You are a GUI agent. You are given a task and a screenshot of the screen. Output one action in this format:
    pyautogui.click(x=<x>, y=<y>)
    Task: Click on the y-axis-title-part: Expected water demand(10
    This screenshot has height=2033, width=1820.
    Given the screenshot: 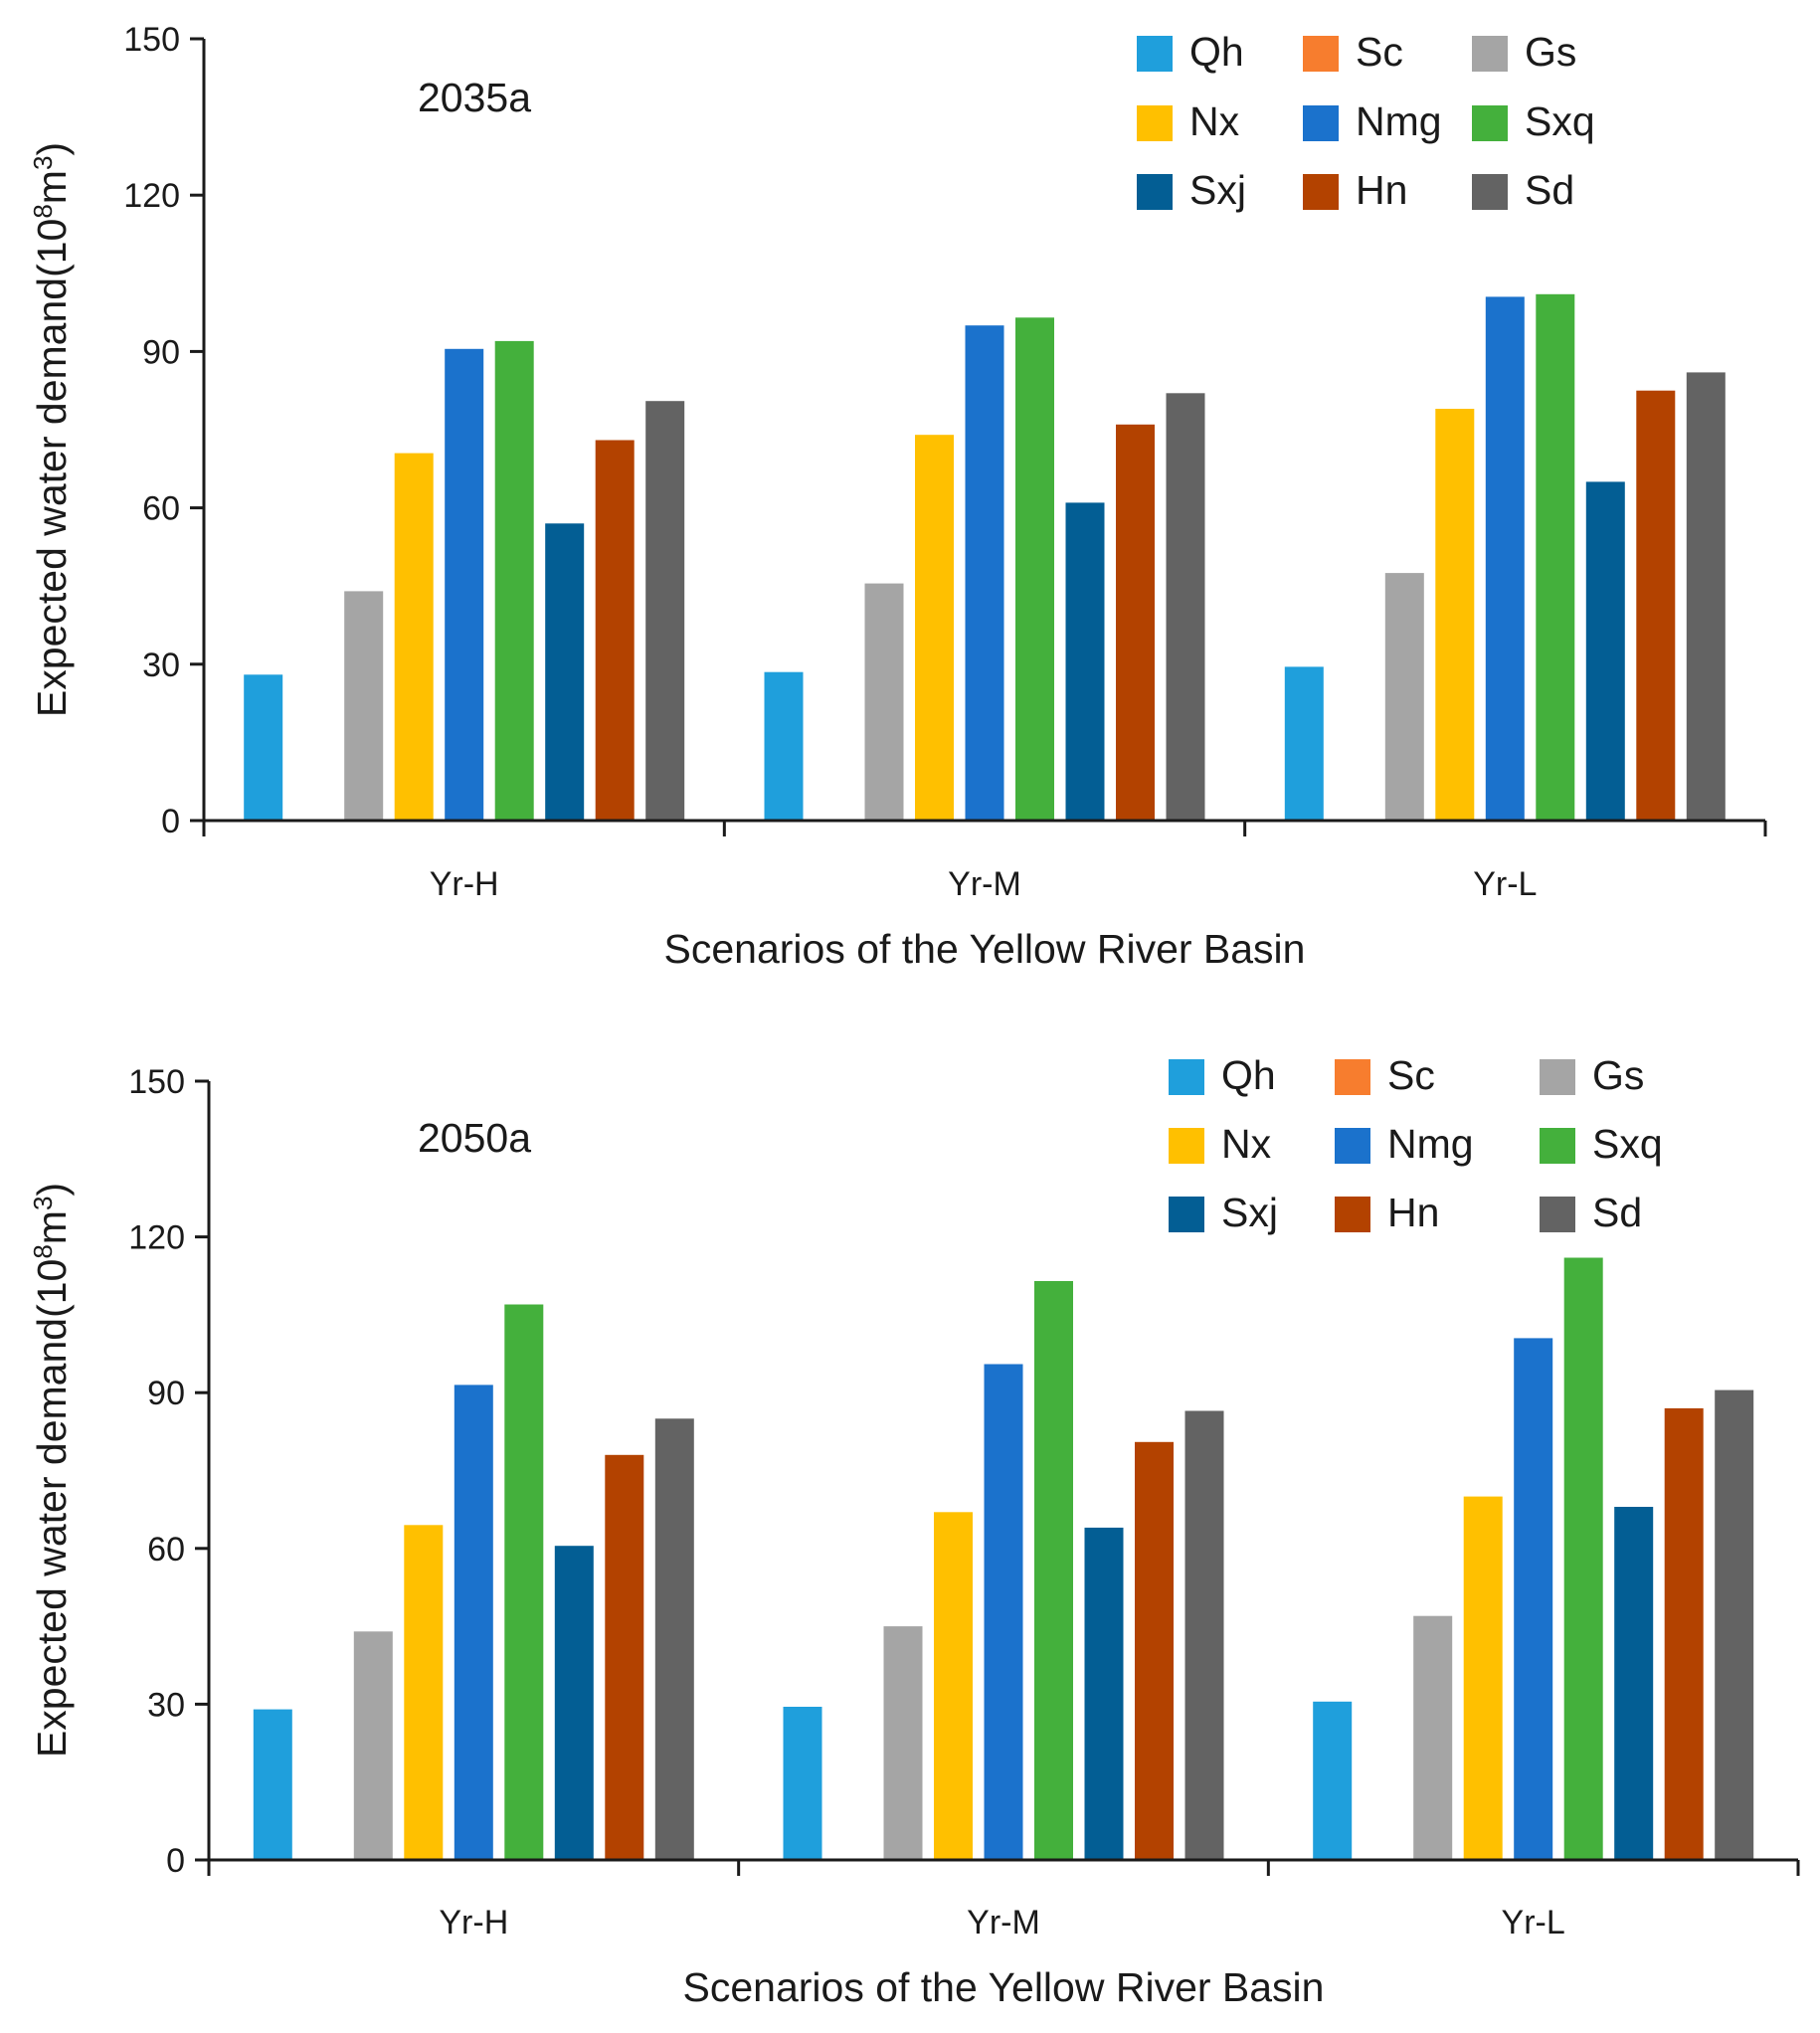 What is the action you would take?
    pyautogui.click(x=52, y=1508)
    